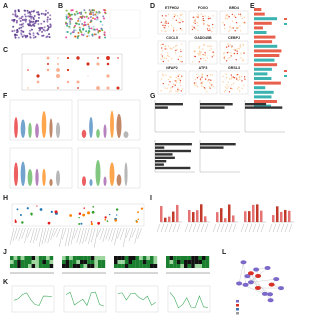  I want to click on panel-label: F, so click(5, 96).